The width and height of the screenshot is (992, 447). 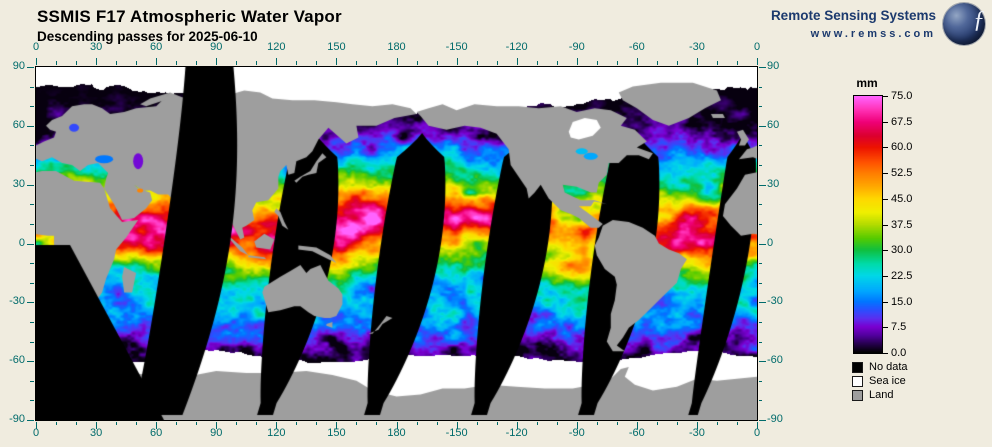 I want to click on colorbar-tick-label: 7.5, so click(x=899, y=327).